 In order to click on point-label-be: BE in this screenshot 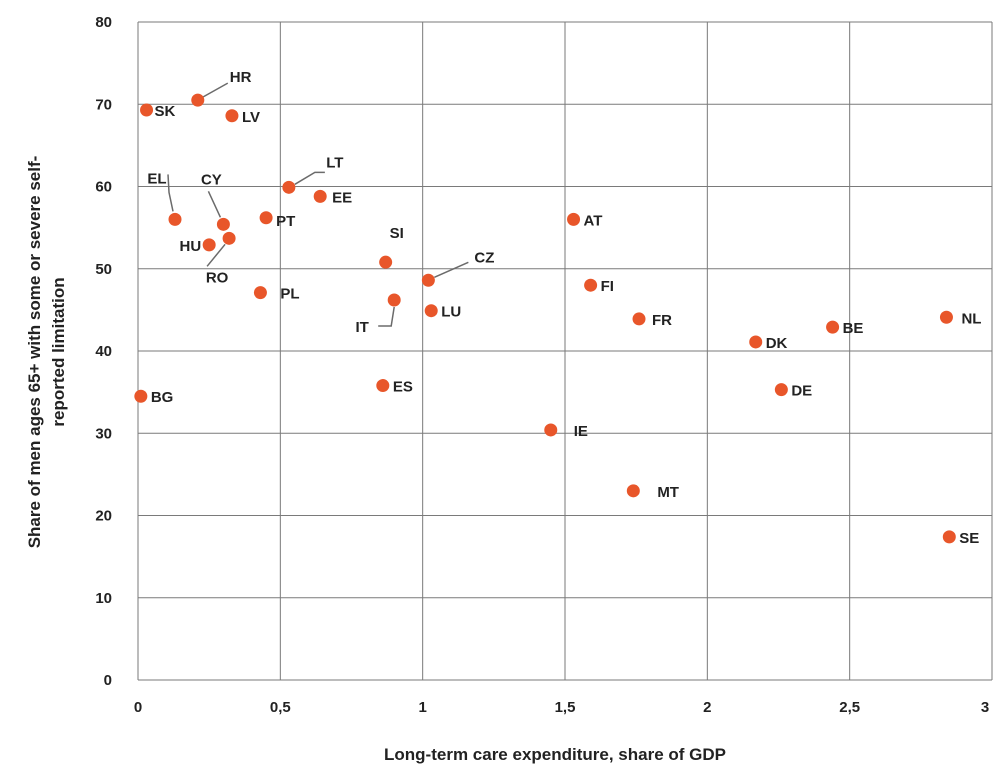, I will do `click(853, 328)`.